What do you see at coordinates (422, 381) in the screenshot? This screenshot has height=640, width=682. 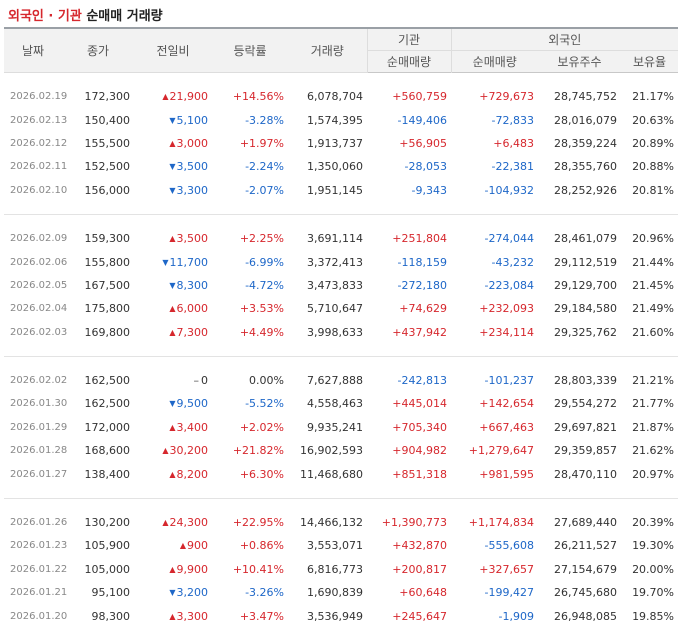 I see `cell-inst-net: -242,813` at bounding box center [422, 381].